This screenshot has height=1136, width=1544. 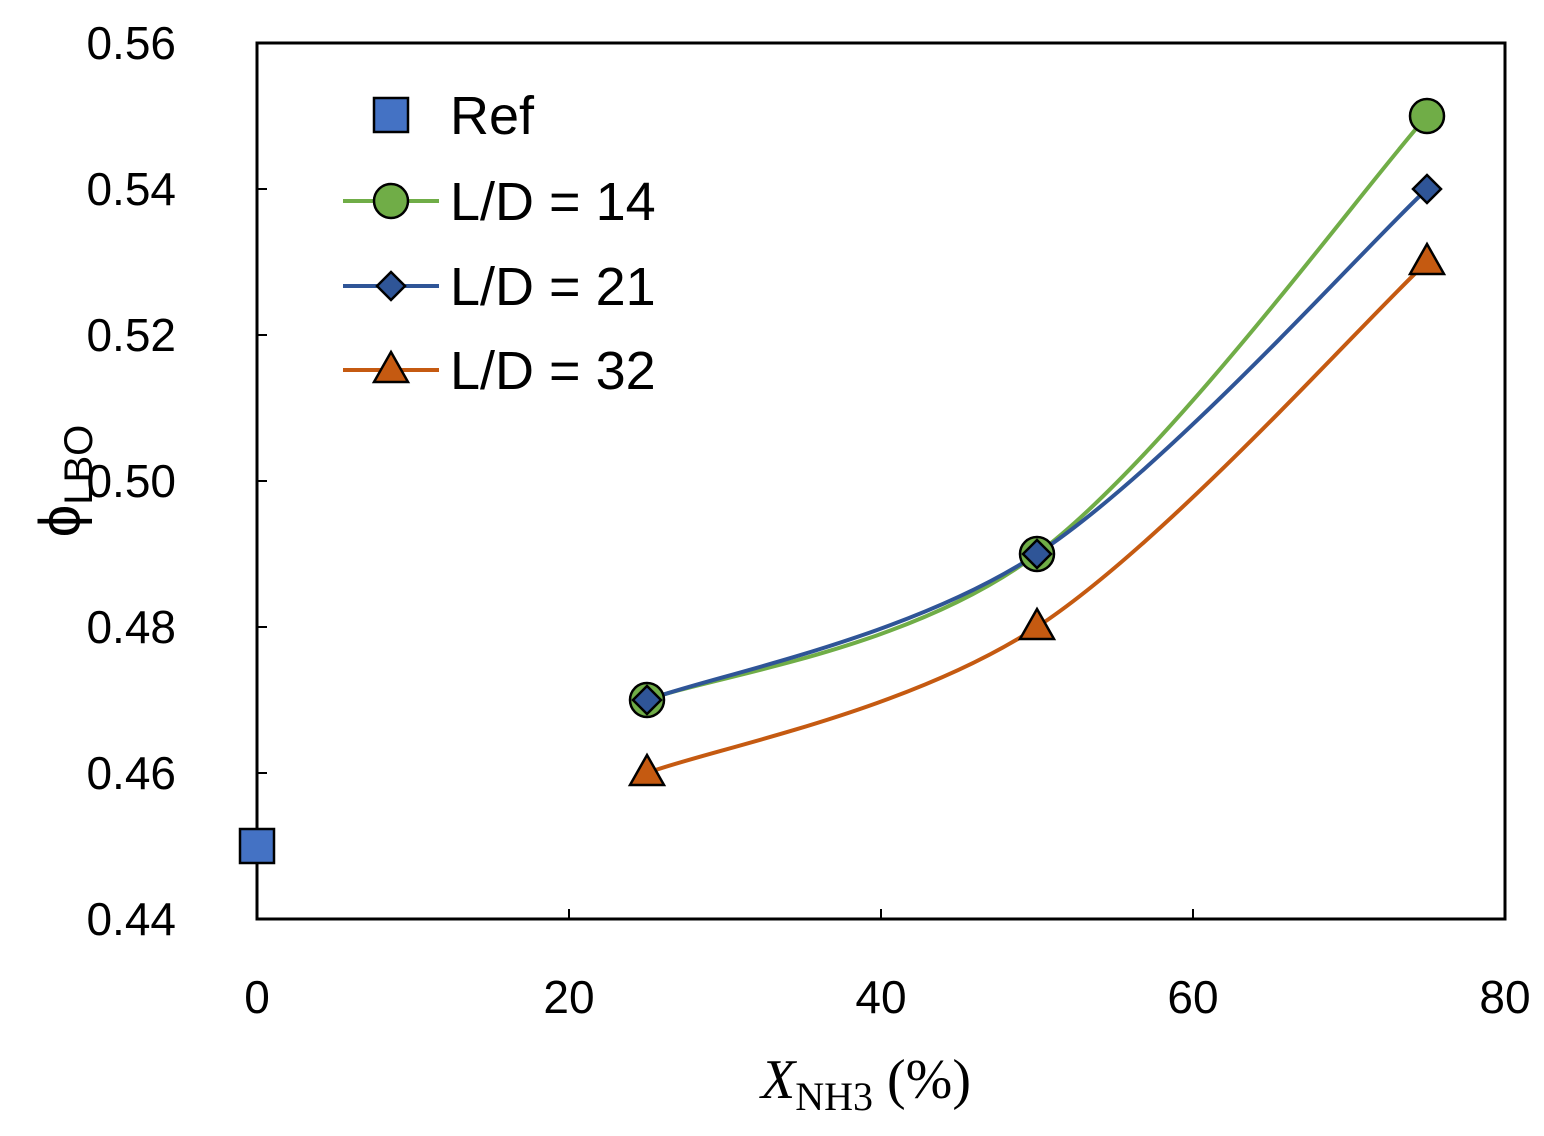 What do you see at coordinates (1192, 997) in the screenshot?
I see `x-tick-label: 60` at bounding box center [1192, 997].